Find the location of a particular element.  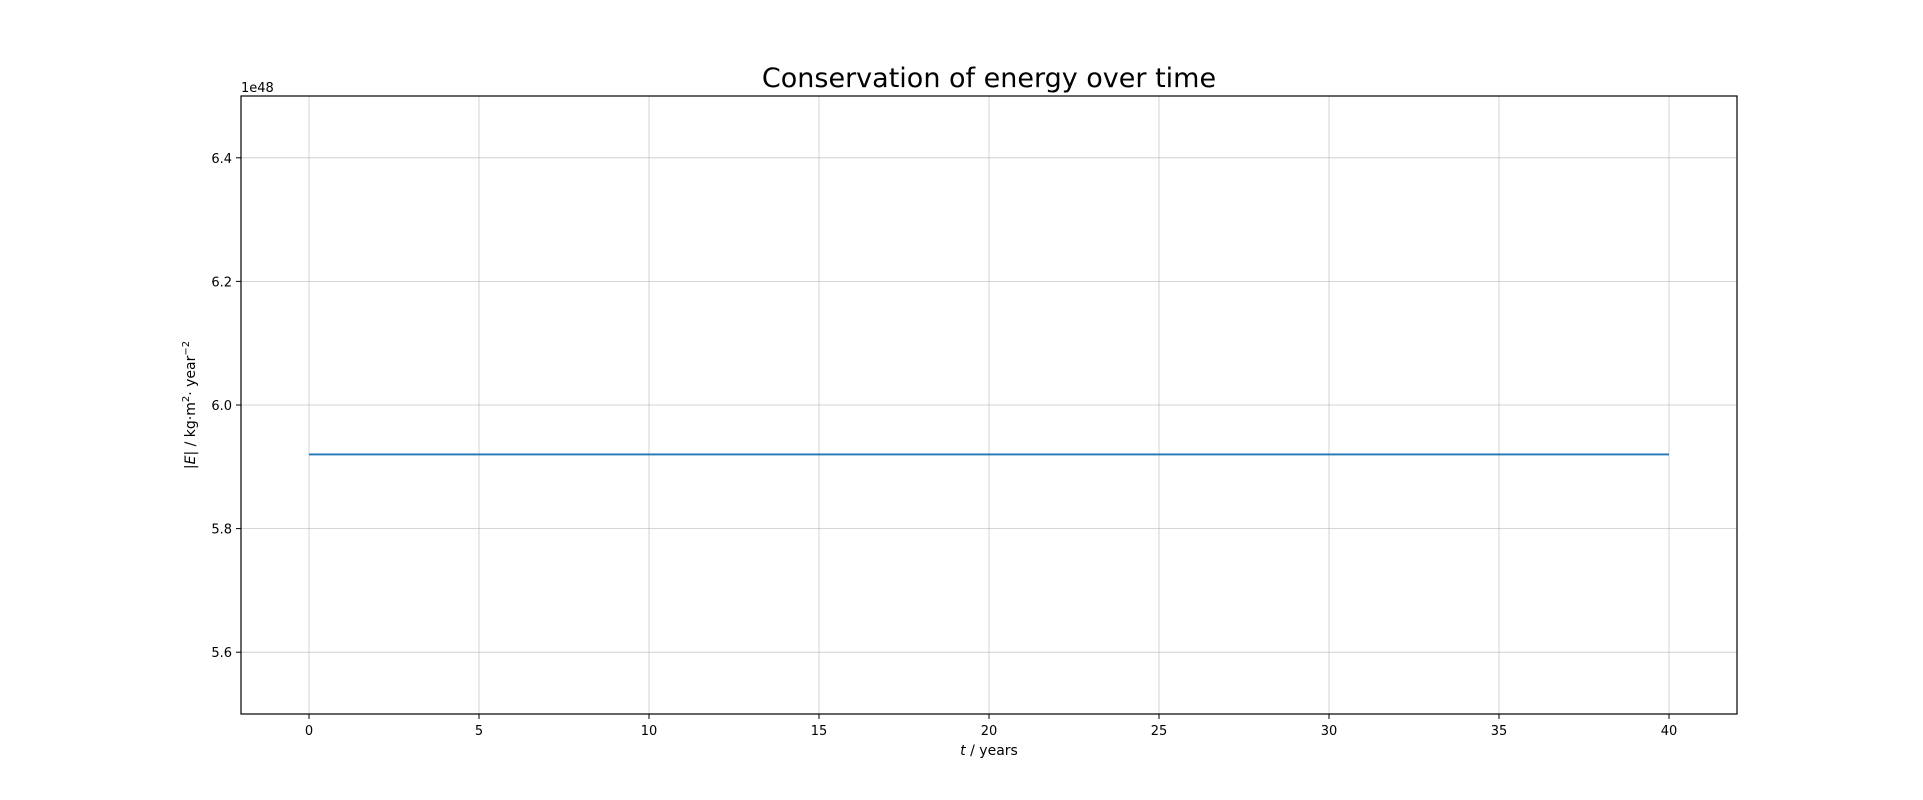

y-axis-label: |E| / kg·m2· year−2 is located at coordinates (190, 405).